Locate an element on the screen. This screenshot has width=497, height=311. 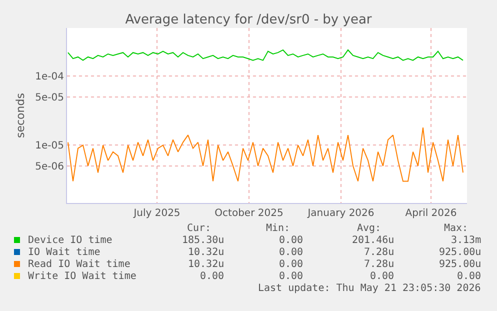
text: 201.46u is located at coordinates (373, 240).